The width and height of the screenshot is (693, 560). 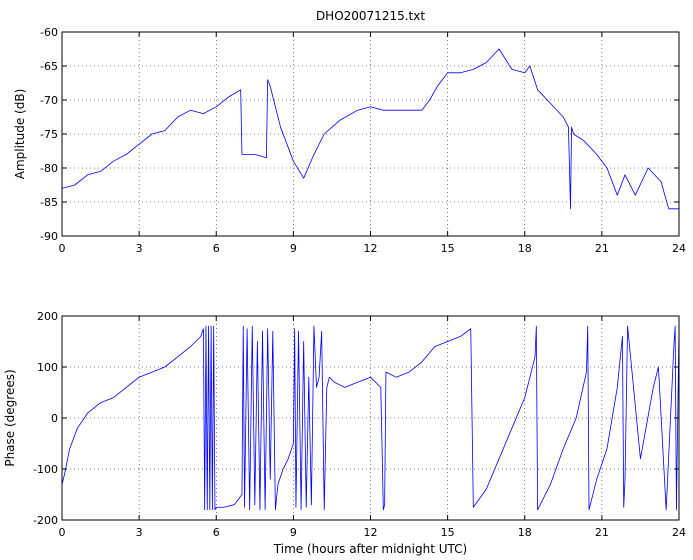 I want to click on phase-x-tick-label: 21, so click(x=602, y=532).